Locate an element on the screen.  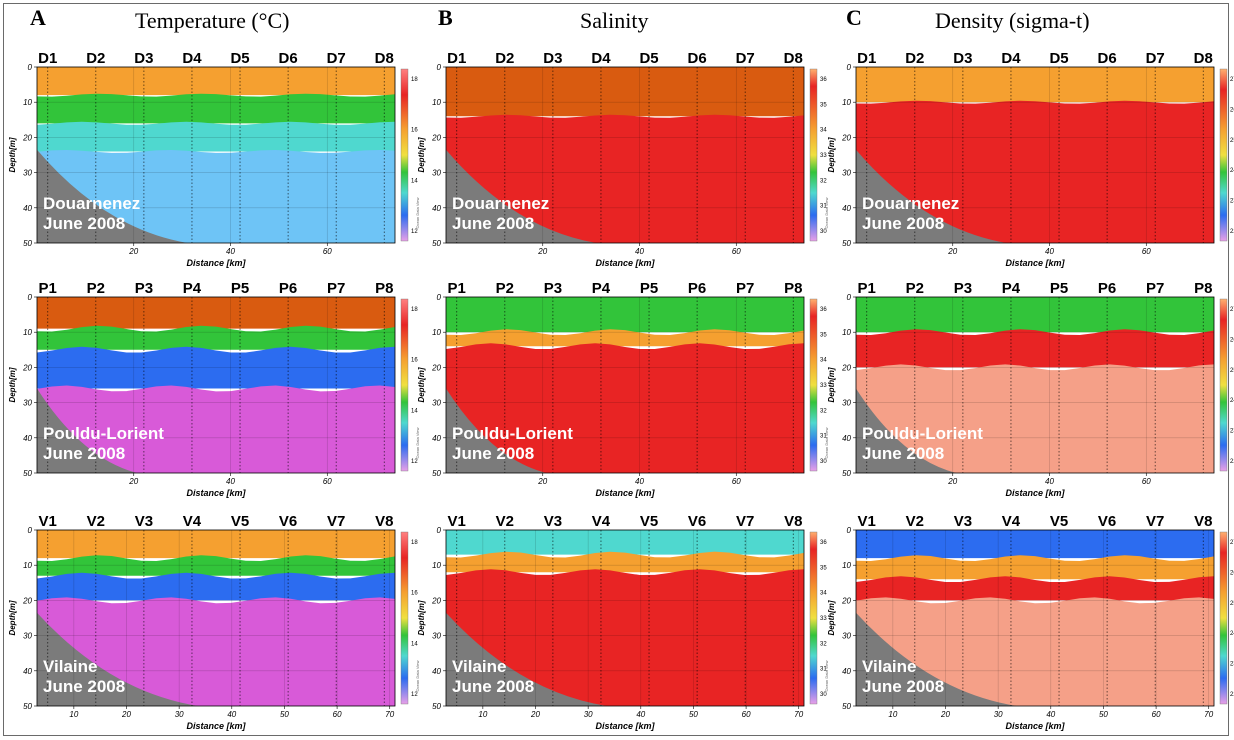
colorbar-tick-label: 35 is located at coordinates (823, 335).